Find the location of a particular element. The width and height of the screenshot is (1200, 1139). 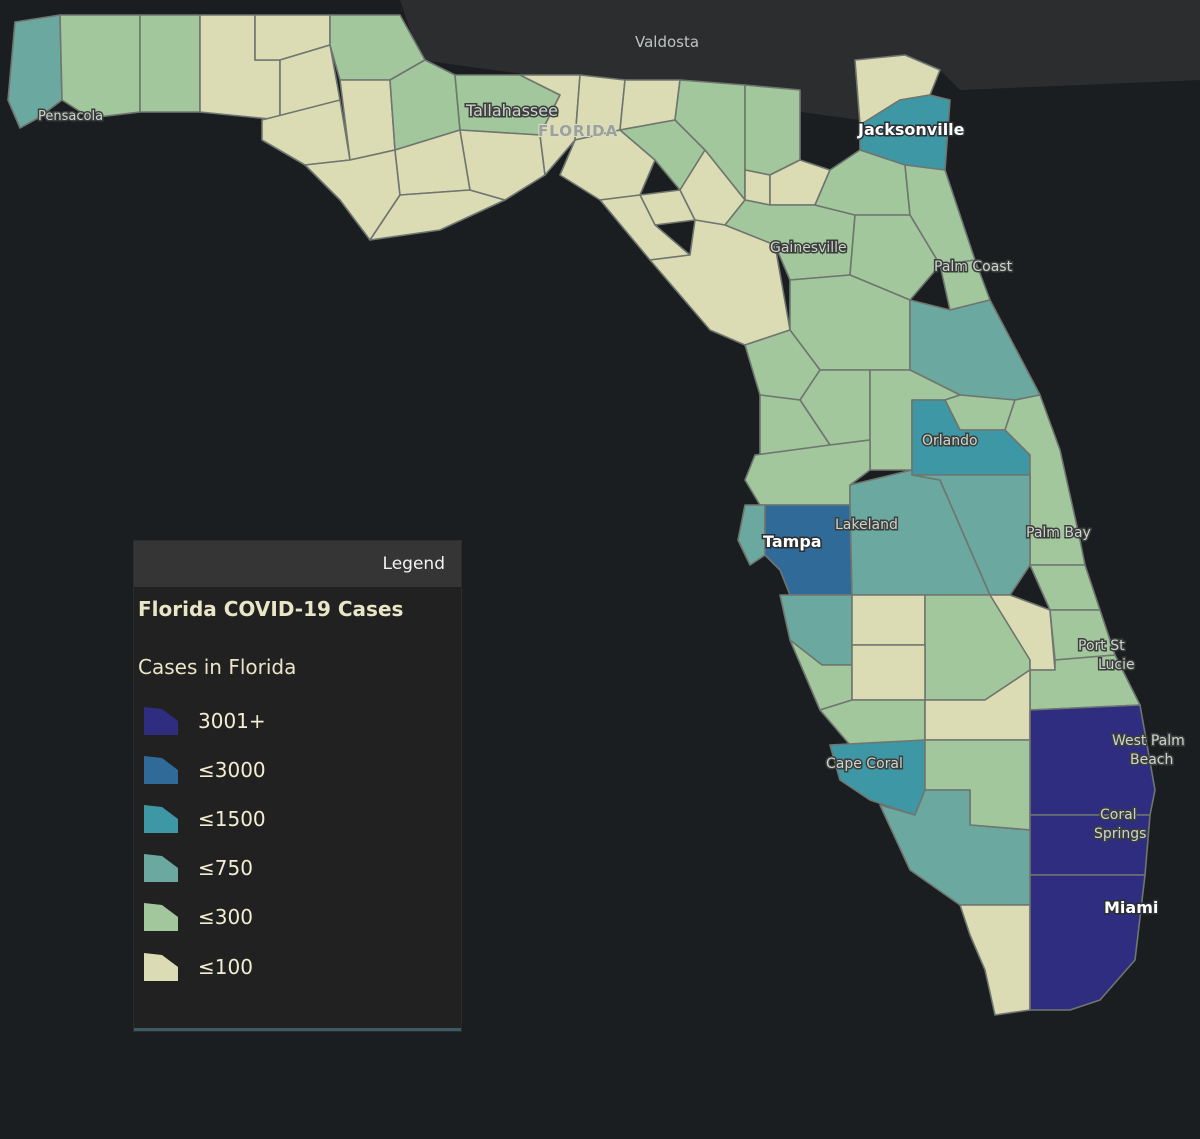

county-miami-dade is located at coordinates (1087, 942).